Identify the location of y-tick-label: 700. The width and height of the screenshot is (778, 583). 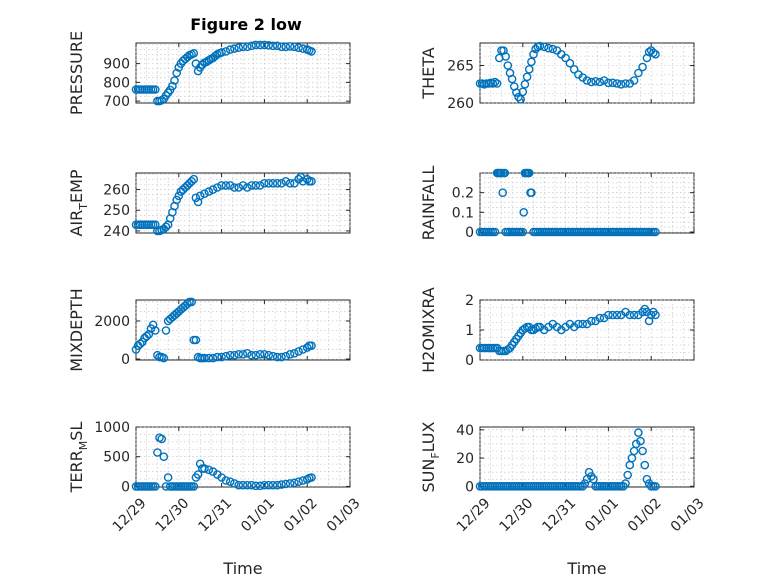
(116, 102).